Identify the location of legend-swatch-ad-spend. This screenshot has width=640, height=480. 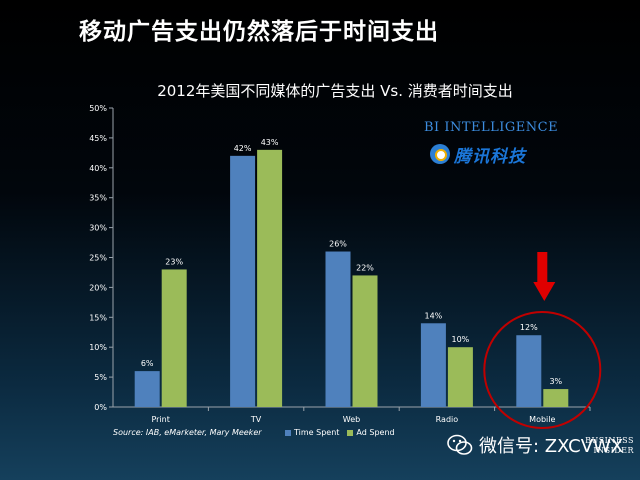
(350, 432).